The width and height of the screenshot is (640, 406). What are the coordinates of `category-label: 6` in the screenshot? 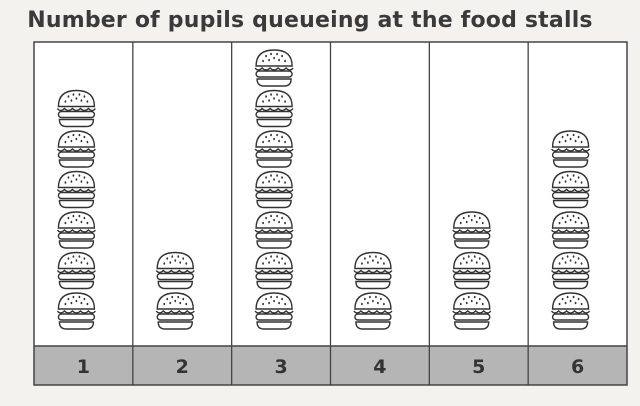 It's located at (577, 367).